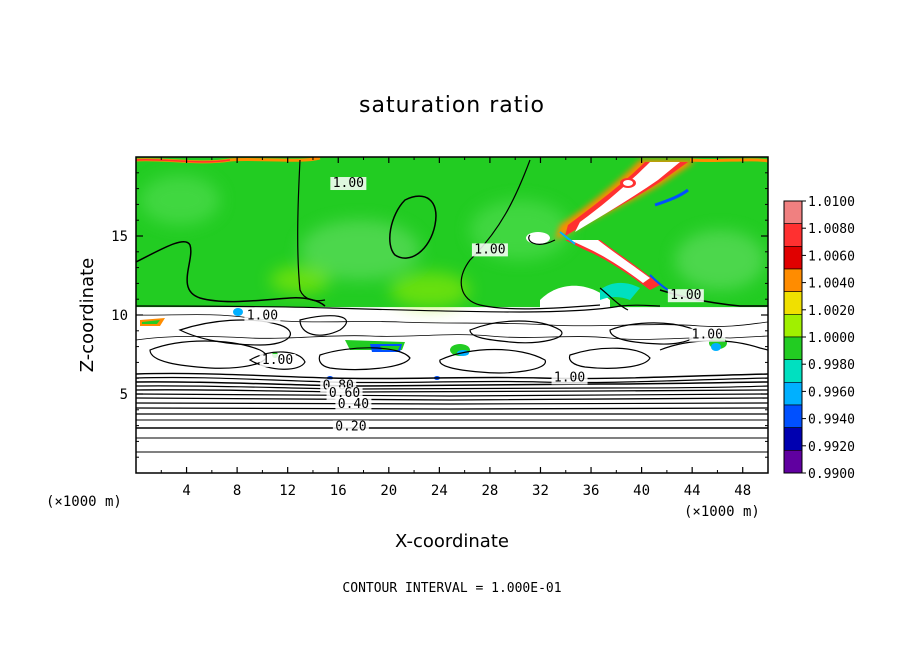 This screenshot has width=904, height=654. What do you see at coordinates (641, 491) in the screenshot?
I see `x-tick-label: 40` at bounding box center [641, 491].